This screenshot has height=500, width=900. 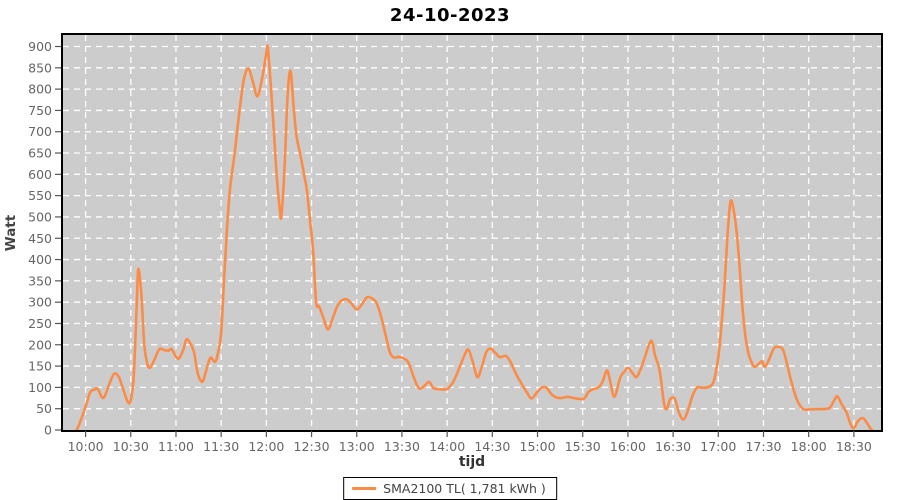 I want to click on y-tick-label: 200, so click(x=40, y=344).